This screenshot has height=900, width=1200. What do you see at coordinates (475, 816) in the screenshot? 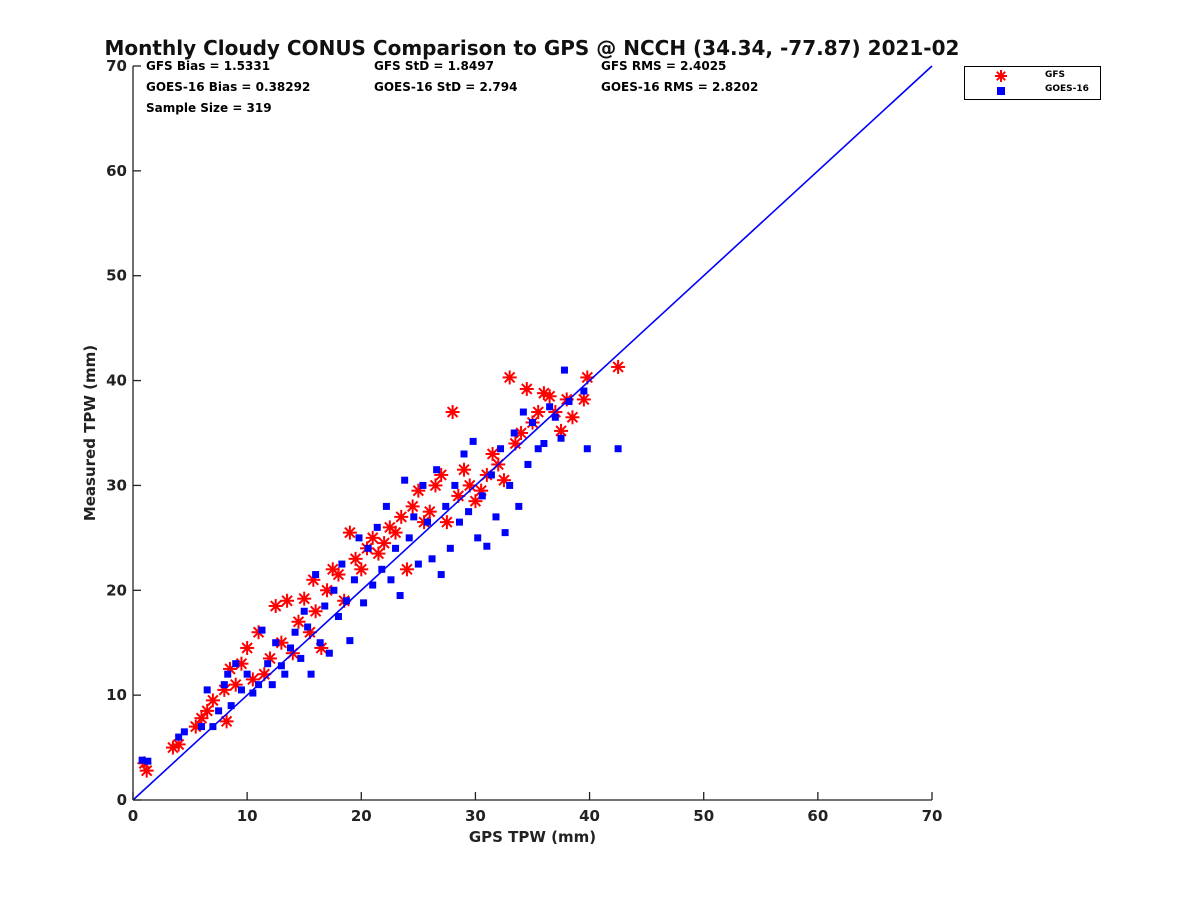
I see `x-tick-label: 30` at bounding box center [475, 816].